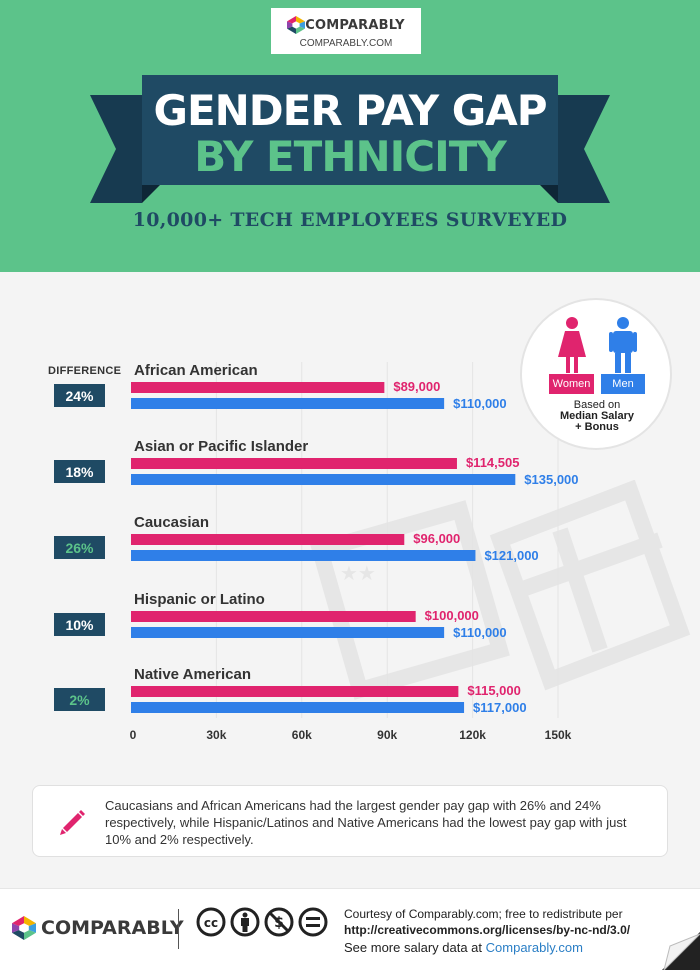 This screenshot has height=970, width=700. Describe the element at coordinates (112, 928) in the screenshot. I see `footer-logo-text: COMPARABLY` at that location.